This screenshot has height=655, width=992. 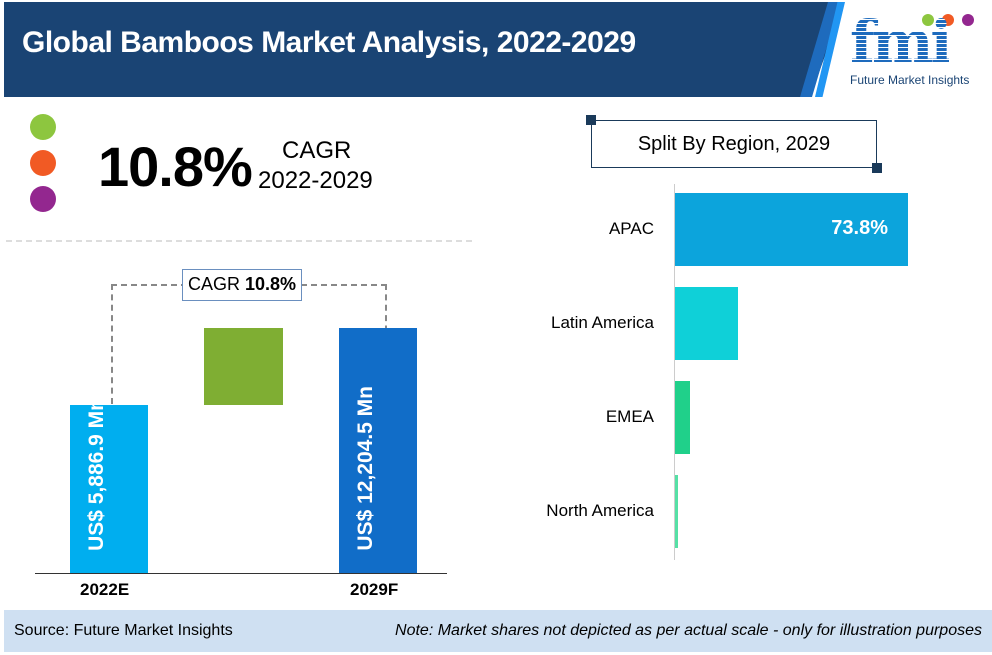 I want to click on region-bar-north-america, so click(x=677, y=511).